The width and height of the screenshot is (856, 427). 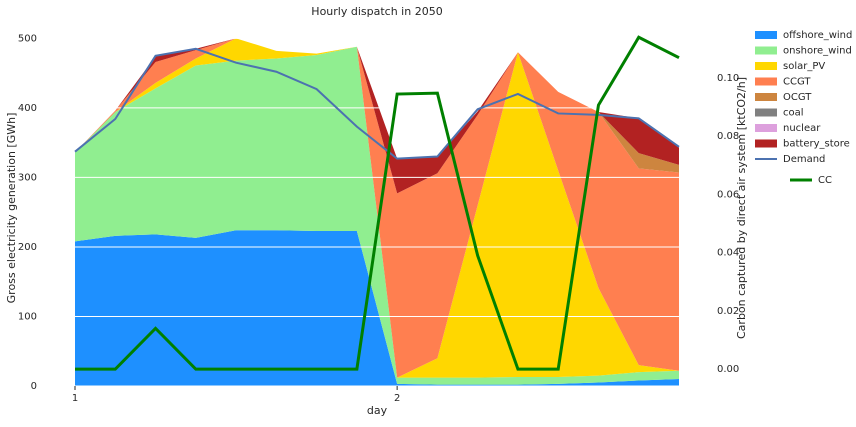 What do you see at coordinates (817, 35) in the screenshot?
I see `legend-label: offshore_wind` at bounding box center [817, 35].